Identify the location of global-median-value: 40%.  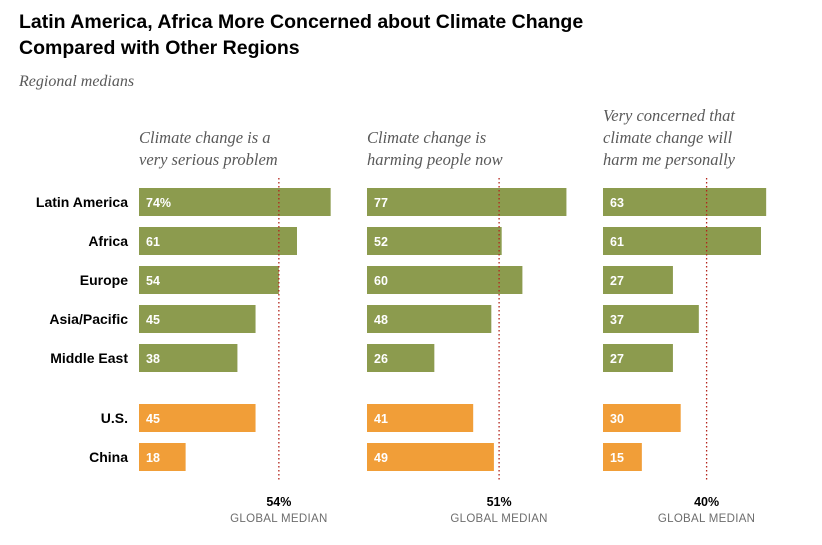
(706, 502).